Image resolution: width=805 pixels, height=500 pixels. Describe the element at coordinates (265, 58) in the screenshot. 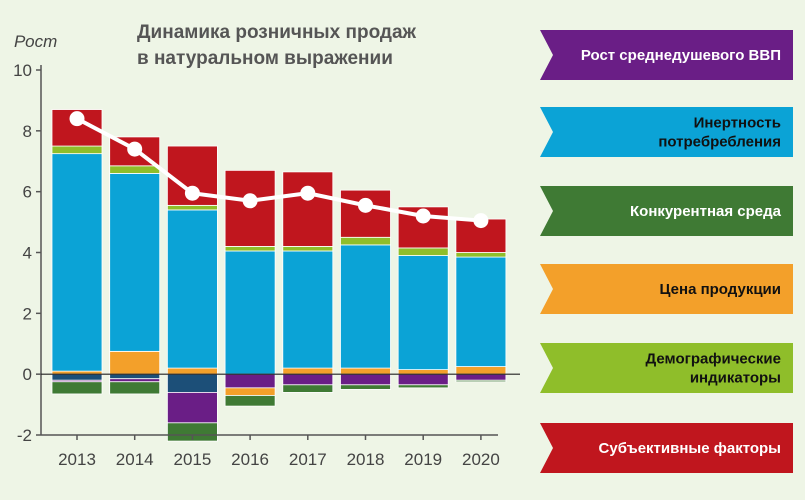

I see `chart-title-line: в натуральном выражении` at that location.